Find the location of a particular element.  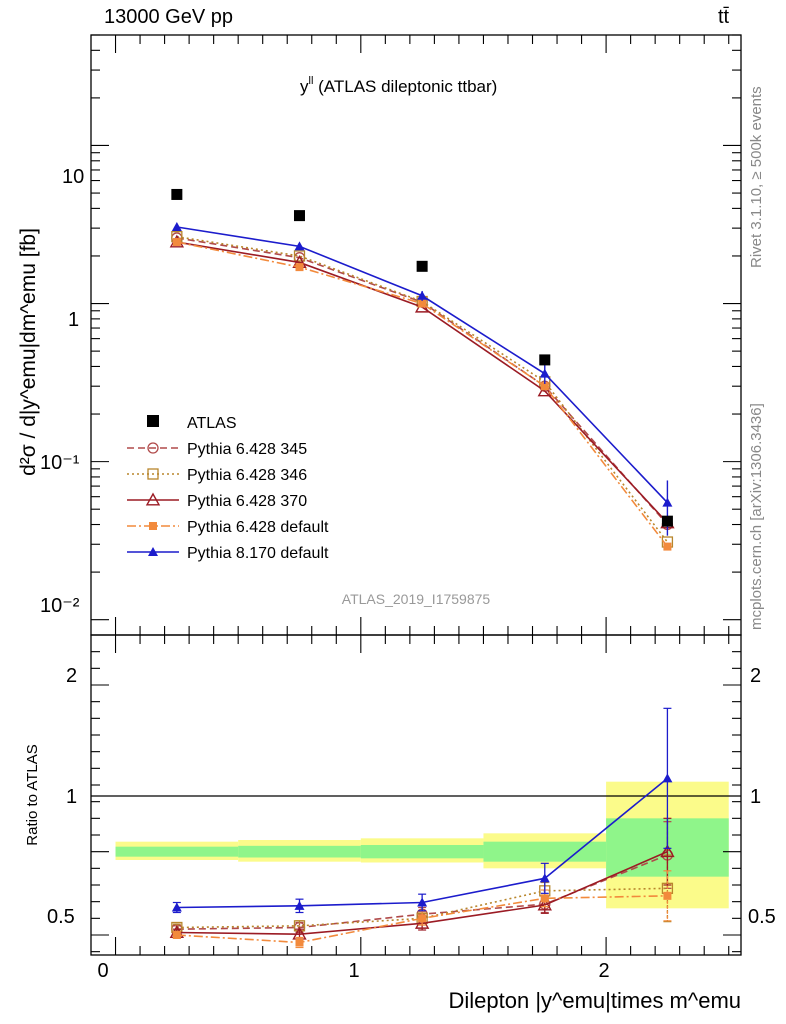

ratio-ytick-left-1: 1 is located at coordinates (71, 797).